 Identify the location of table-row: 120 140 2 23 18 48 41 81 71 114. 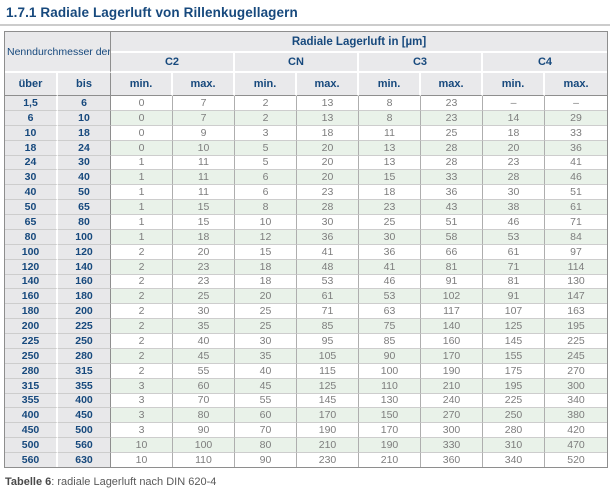
(306, 267).